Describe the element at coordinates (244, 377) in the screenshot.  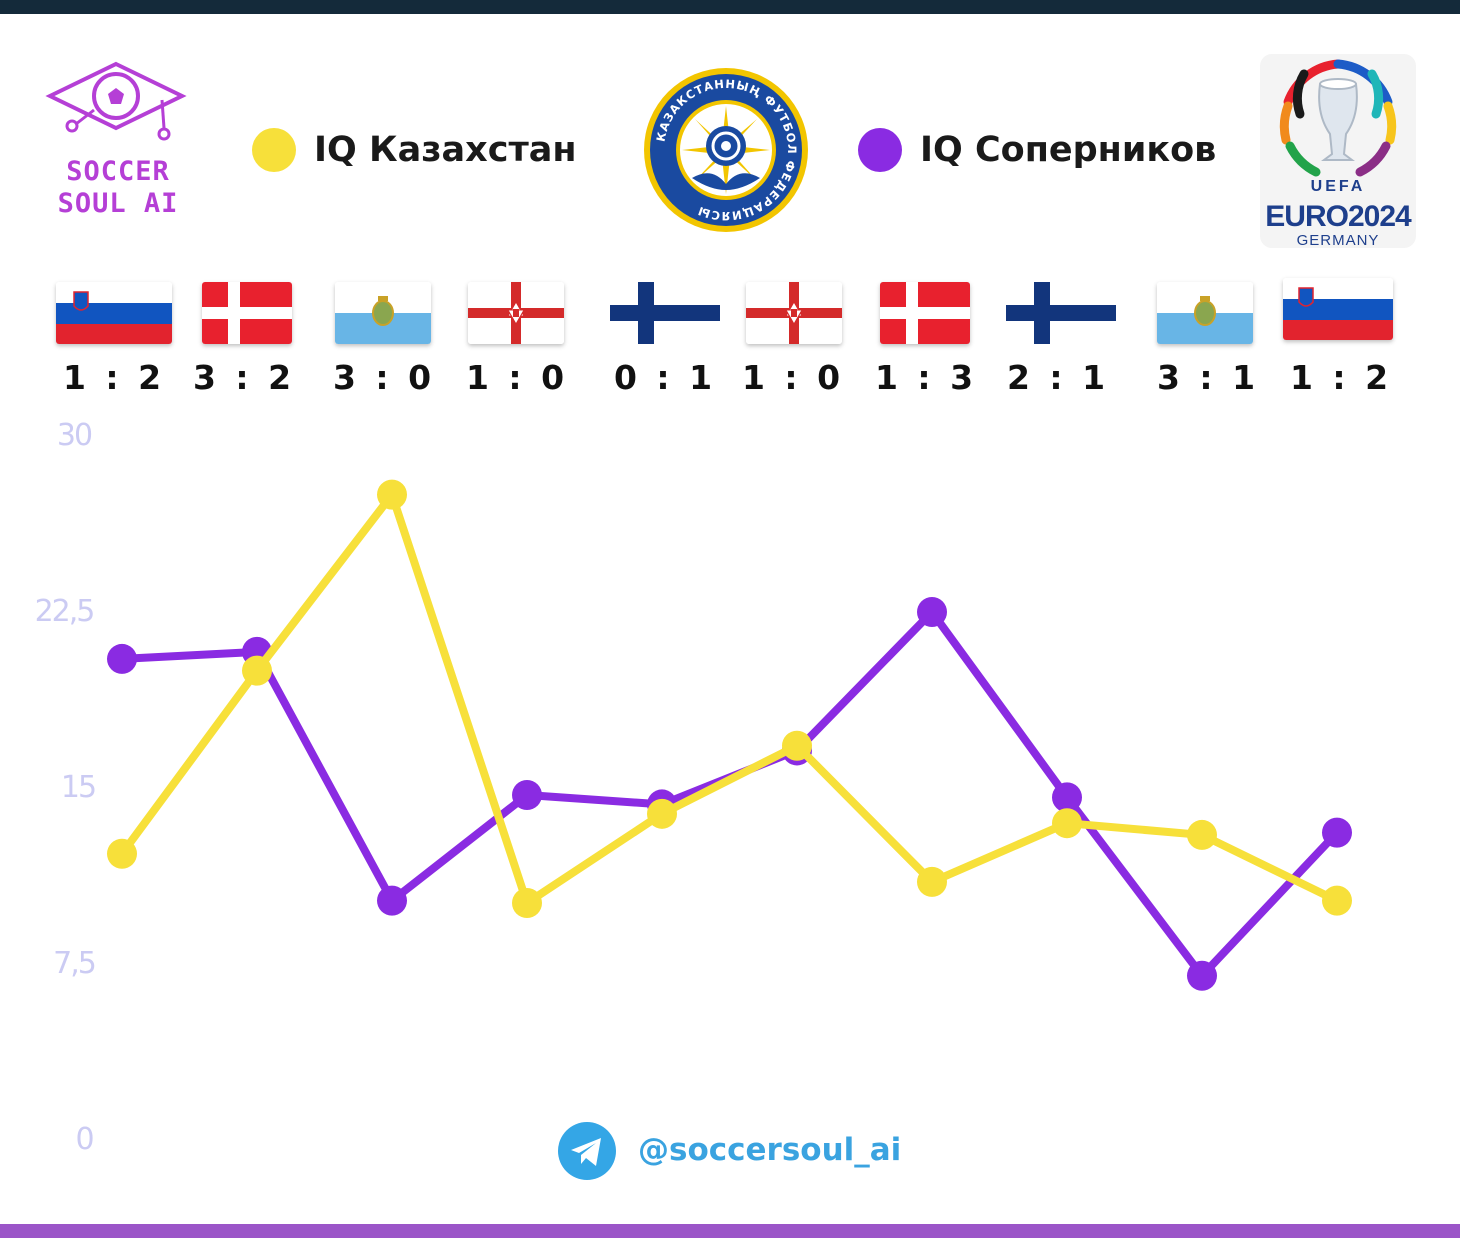
I see `match-score: 3 : 2` at that location.